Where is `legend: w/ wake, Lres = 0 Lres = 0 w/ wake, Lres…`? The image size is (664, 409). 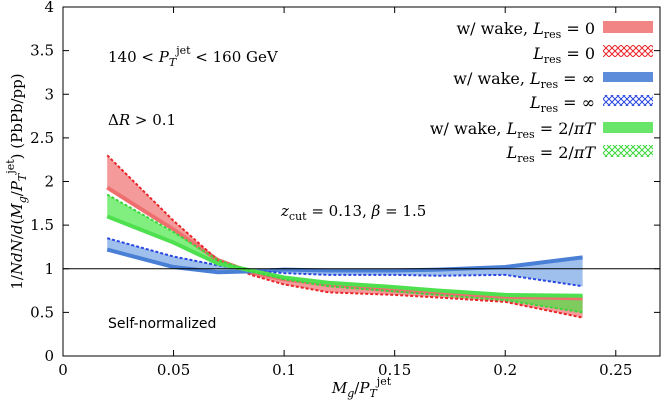 legend: w/ wake, Lres = 0 Lres = 0 w/ wake, Lres… is located at coordinates (541, 92).